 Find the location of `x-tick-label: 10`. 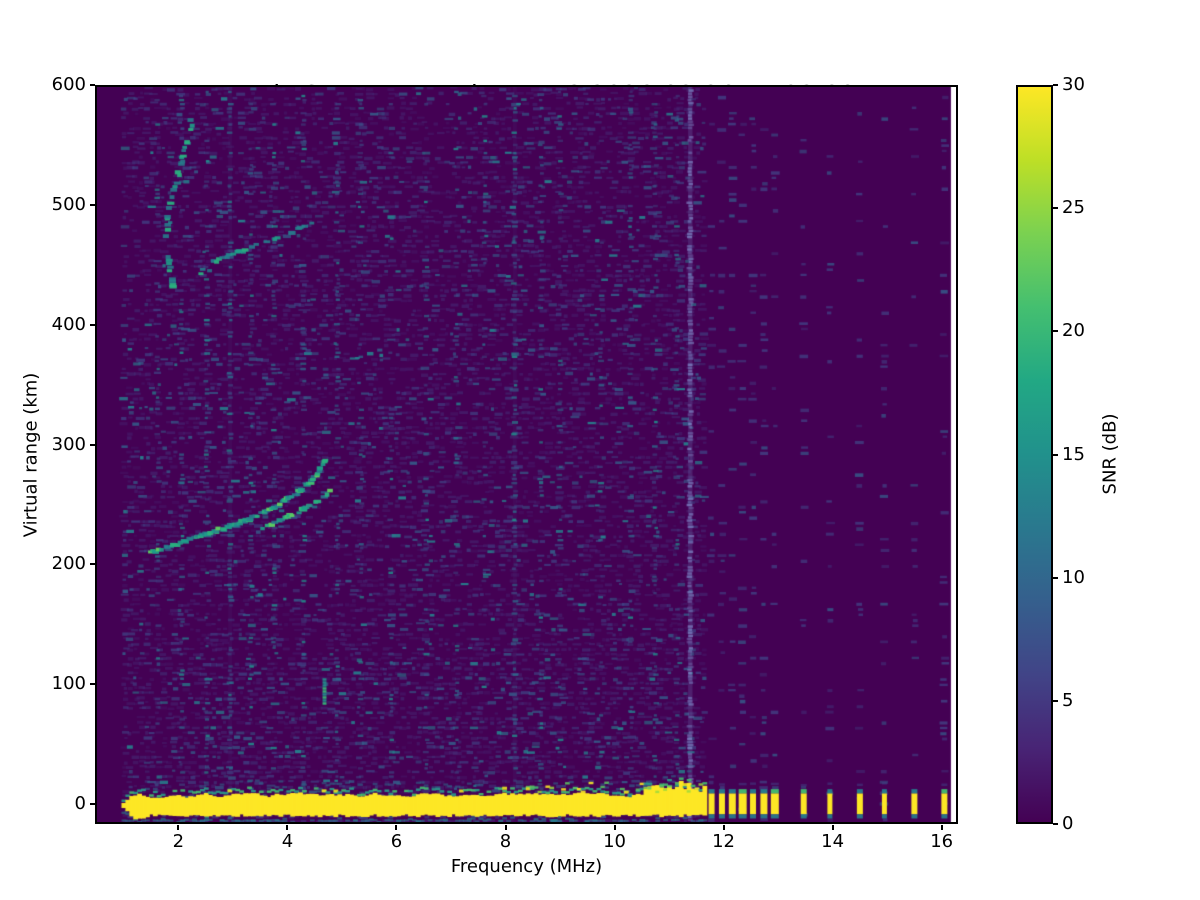

x-tick-label: 10 is located at coordinates (614, 841).